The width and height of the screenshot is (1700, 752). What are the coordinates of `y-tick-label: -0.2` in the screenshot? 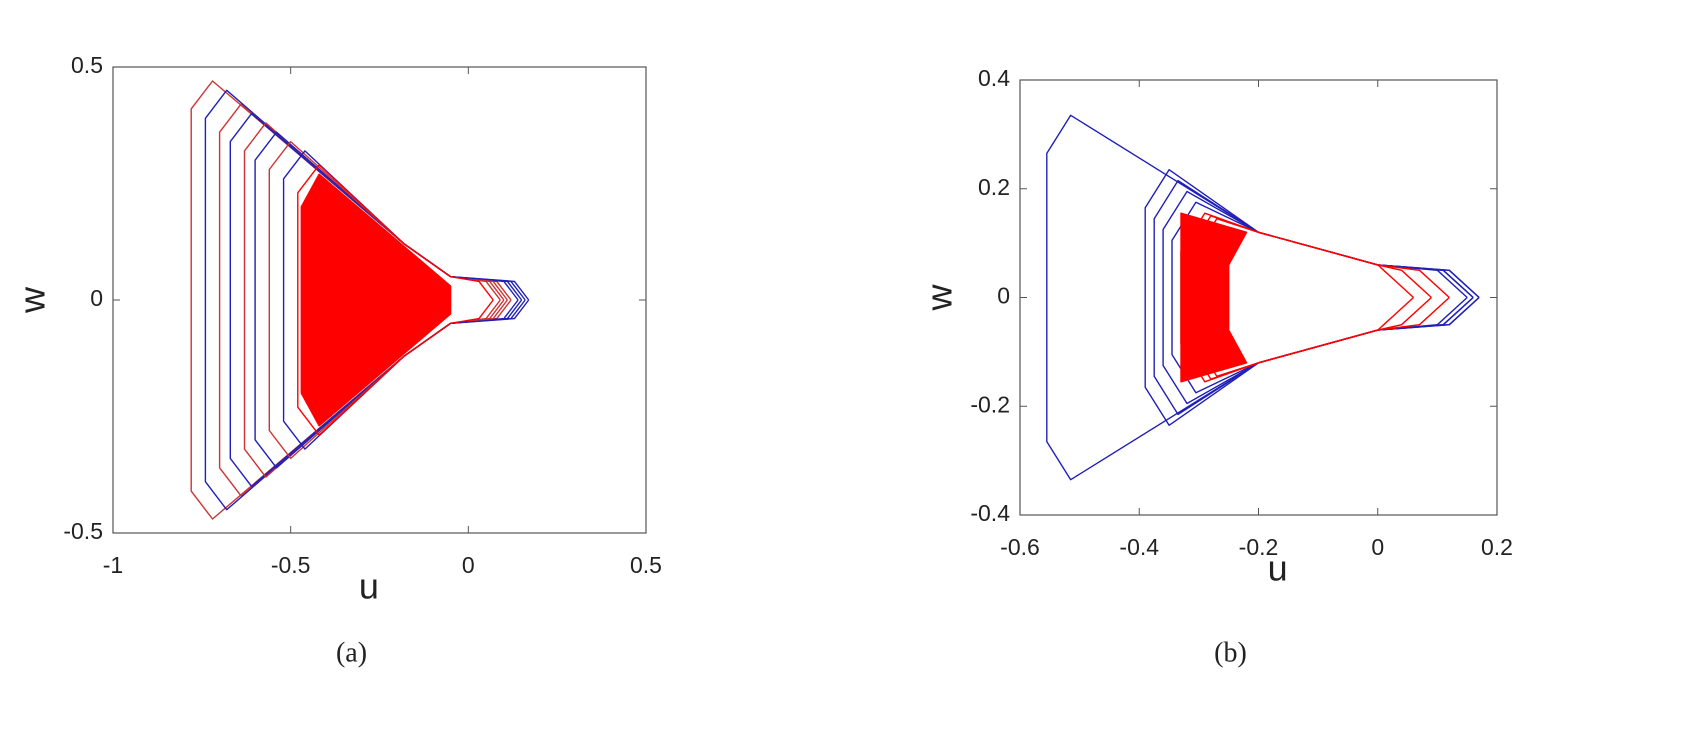 It's located at (990, 404).